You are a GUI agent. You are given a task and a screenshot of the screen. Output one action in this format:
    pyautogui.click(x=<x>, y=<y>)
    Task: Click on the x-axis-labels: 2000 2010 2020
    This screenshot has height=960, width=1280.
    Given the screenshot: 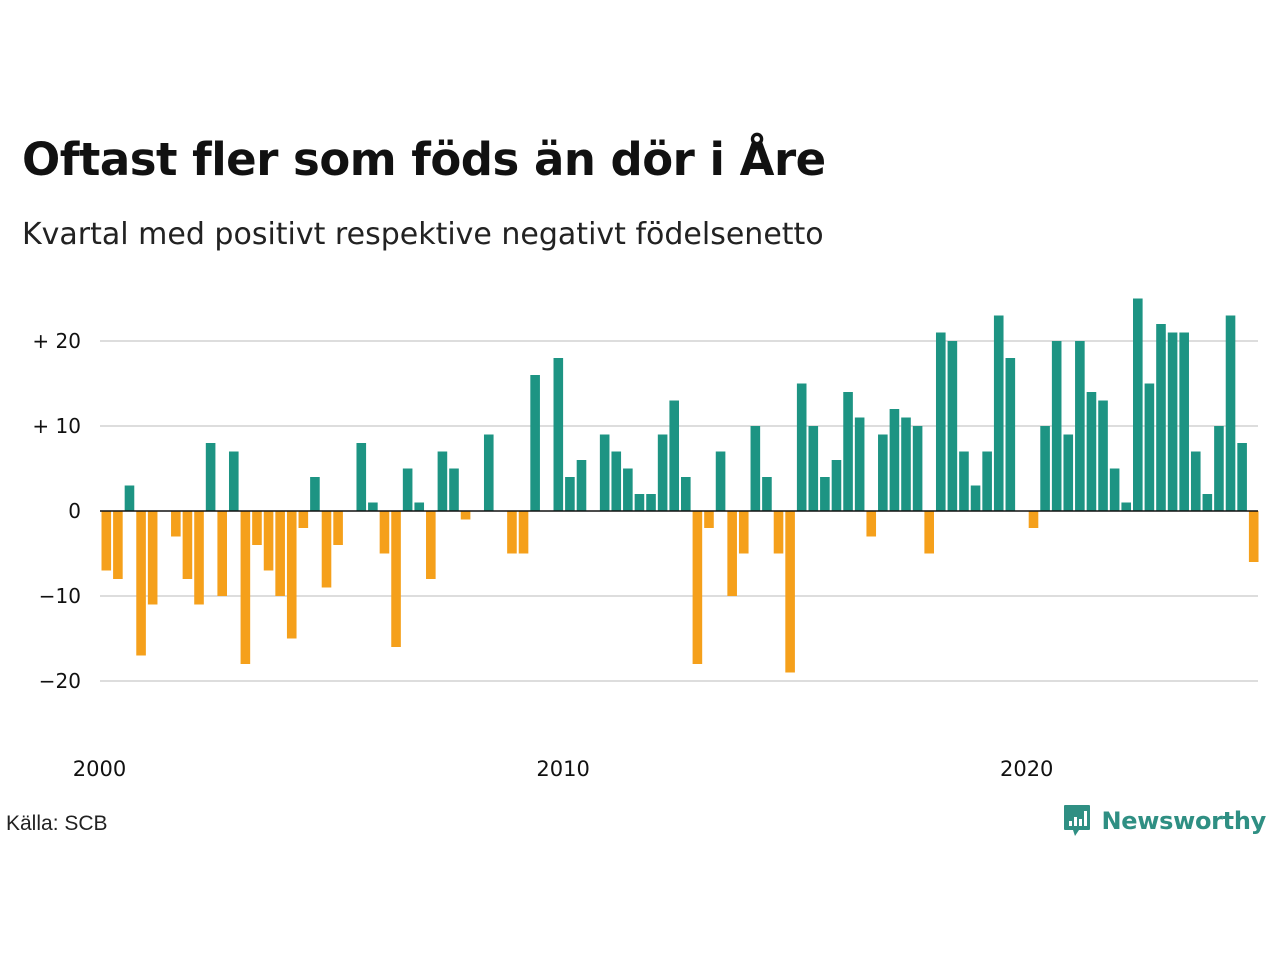 What is the action you would take?
    pyautogui.click(x=563, y=769)
    